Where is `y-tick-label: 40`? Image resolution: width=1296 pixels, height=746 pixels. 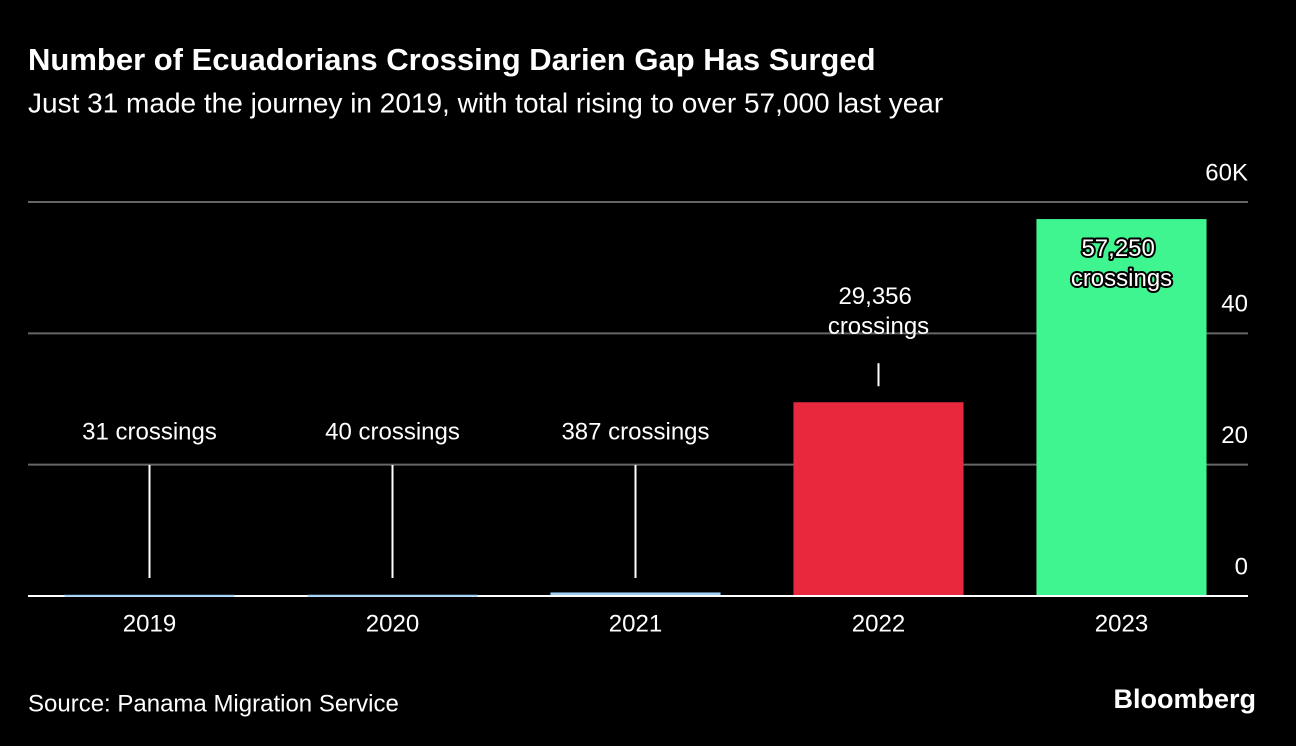
y-tick-label: 40 is located at coordinates (1234, 304).